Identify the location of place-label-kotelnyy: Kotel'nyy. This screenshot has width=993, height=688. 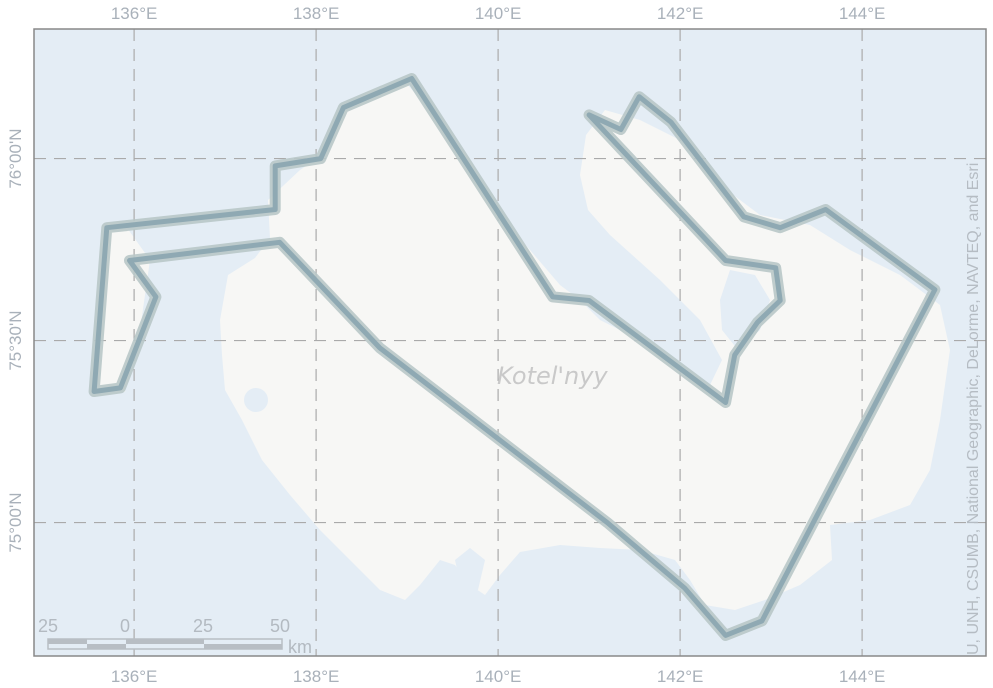
(552, 376).